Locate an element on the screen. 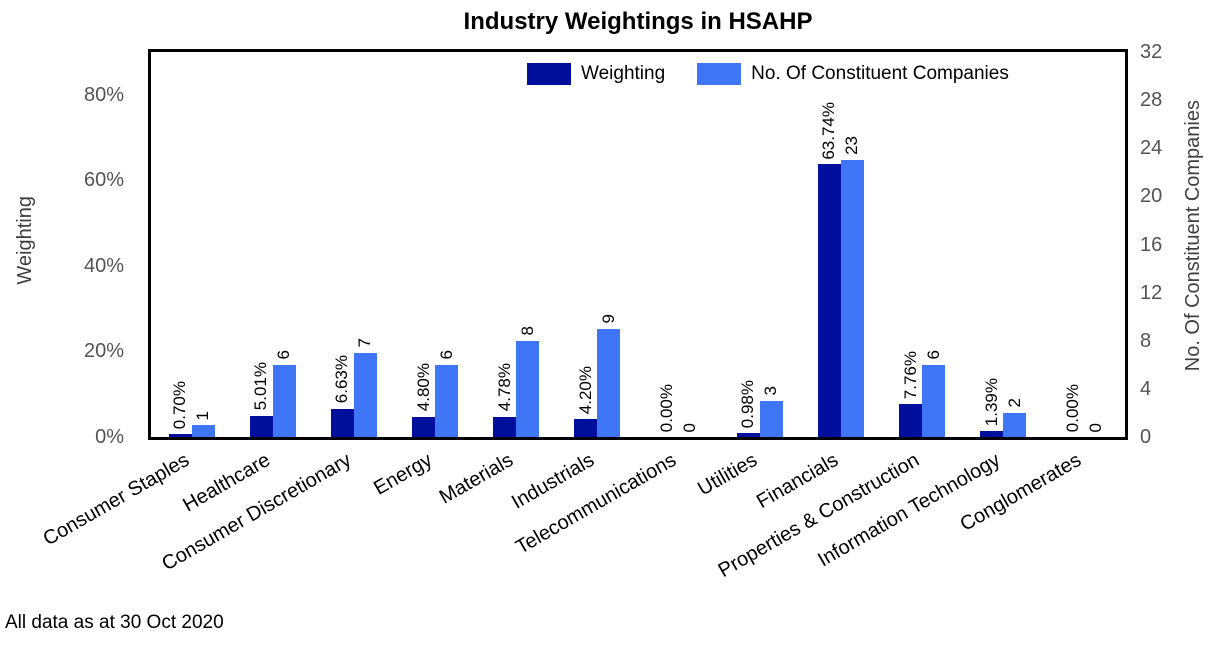  right-axis-tick: 0 is located at coordinates (1146, 437).